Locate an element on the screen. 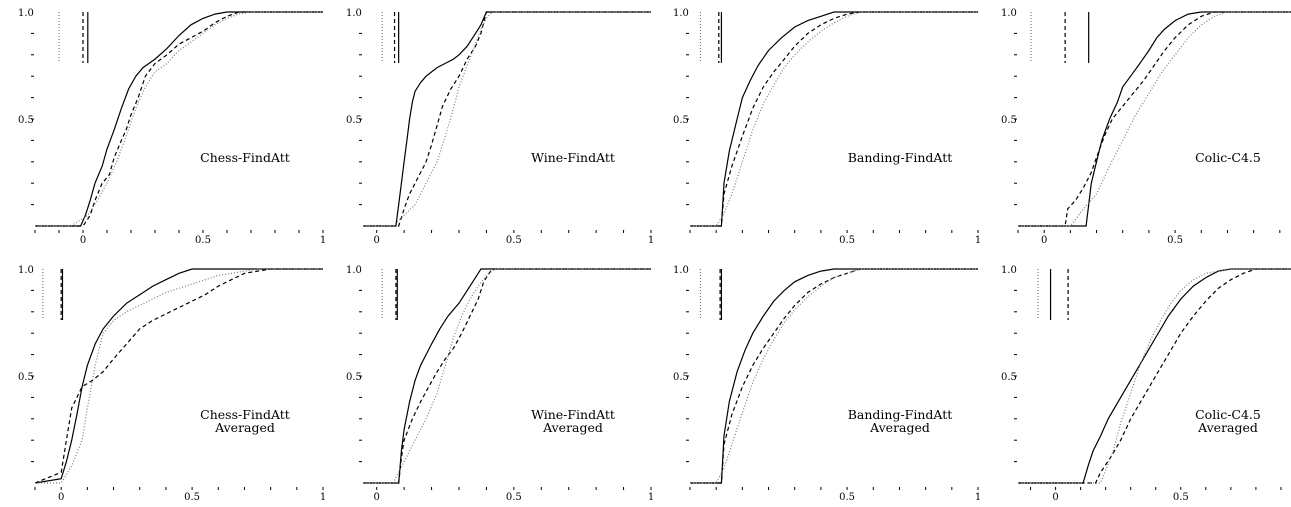 This screenshot has width=1291, height=507. panel-2: 0.5 1.0 0 0.5 1 Wine-FindAtt is located at coordinates (500, 127).